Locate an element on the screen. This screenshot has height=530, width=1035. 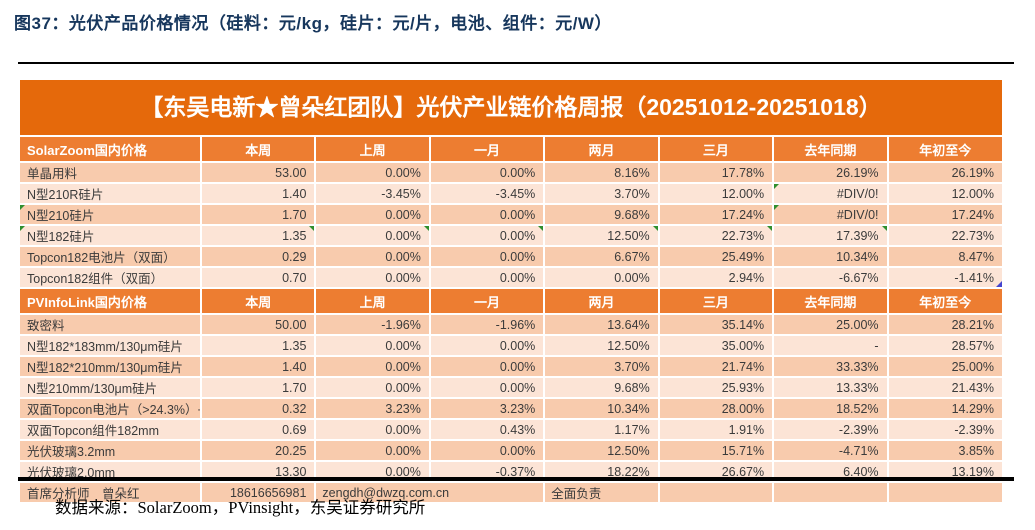
price-cell: 8.16% is located at coordinates (601, 172).